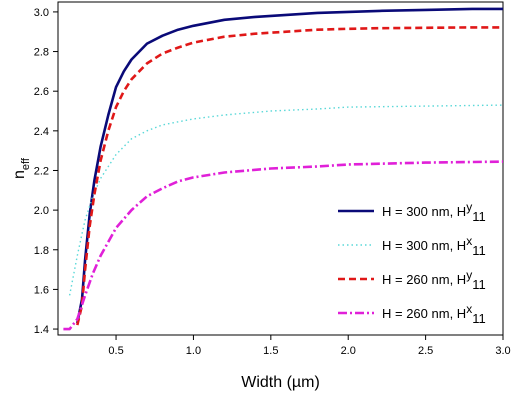 The image size is (513, 398). What do you see at coordinates (41, 92) in the screenshot?
I see `y-tick-label: 2.6` at bounding box center [41, 92].